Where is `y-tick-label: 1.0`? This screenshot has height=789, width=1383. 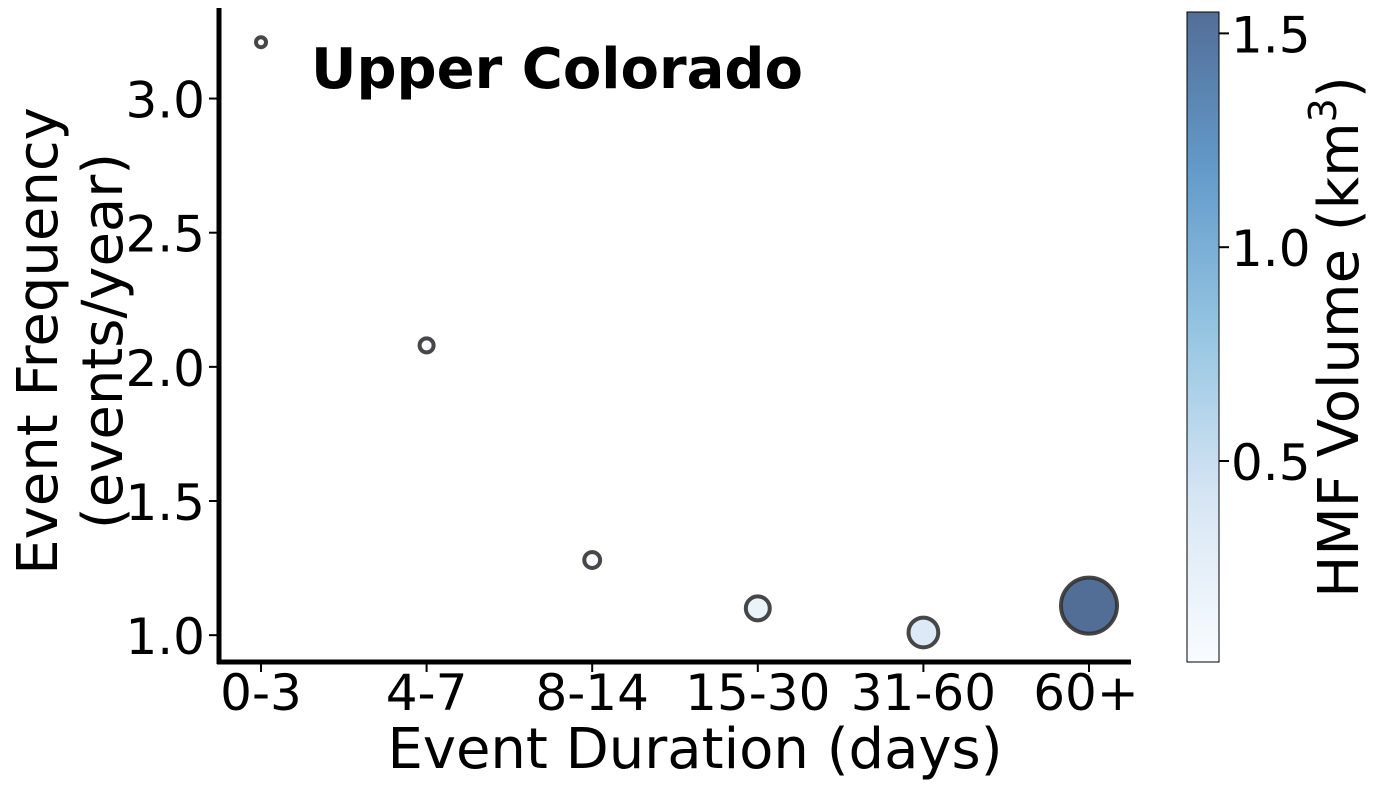 y-tick-label: 1.0 is located at coordinates (165, 637).